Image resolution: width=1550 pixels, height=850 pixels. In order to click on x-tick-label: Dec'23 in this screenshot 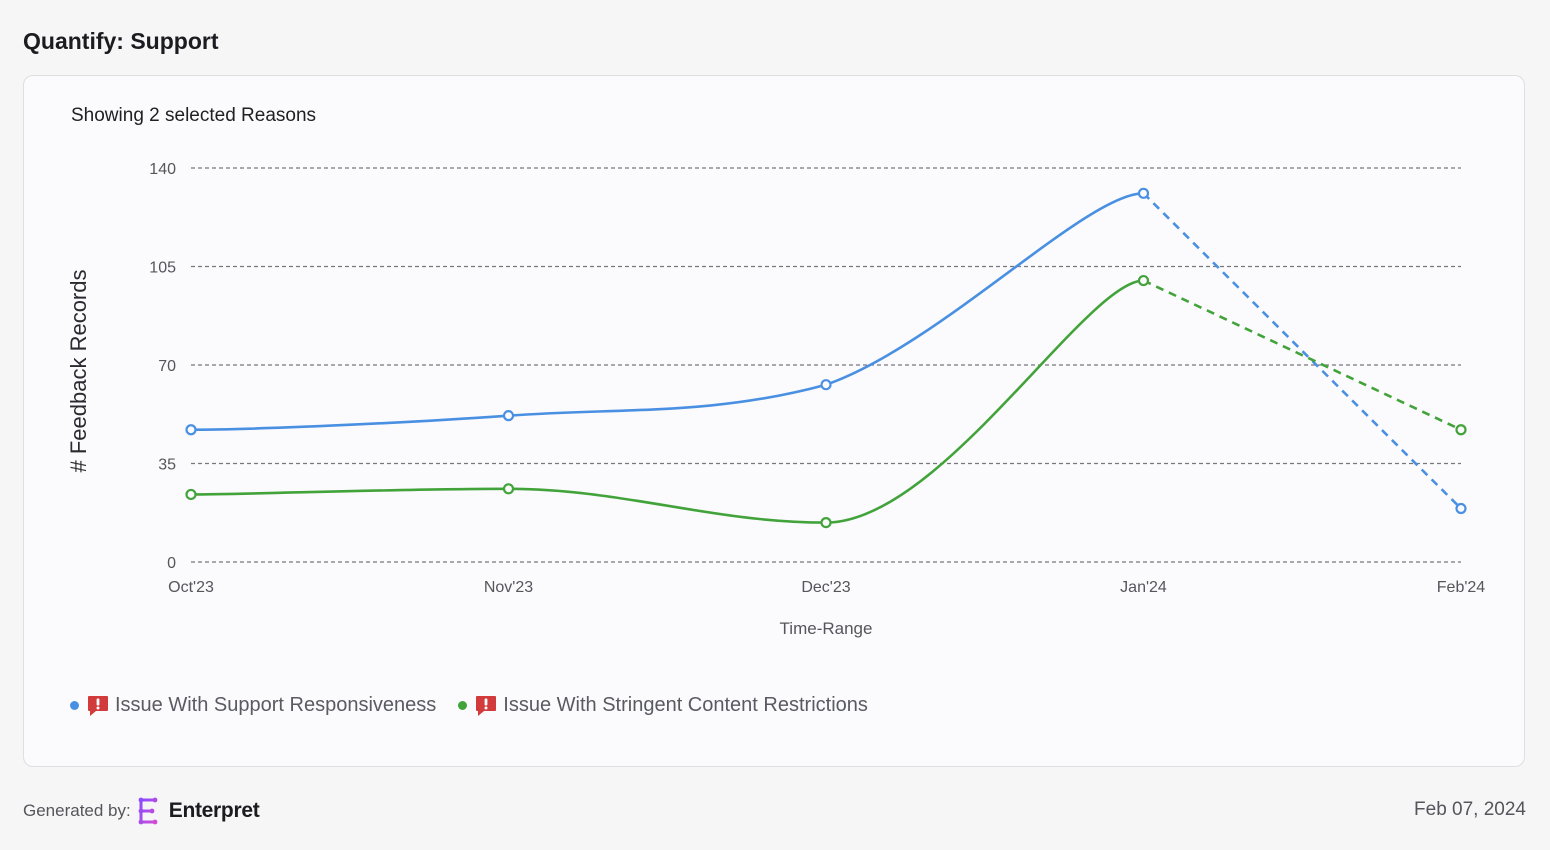, I will do `click(825, 587)`.